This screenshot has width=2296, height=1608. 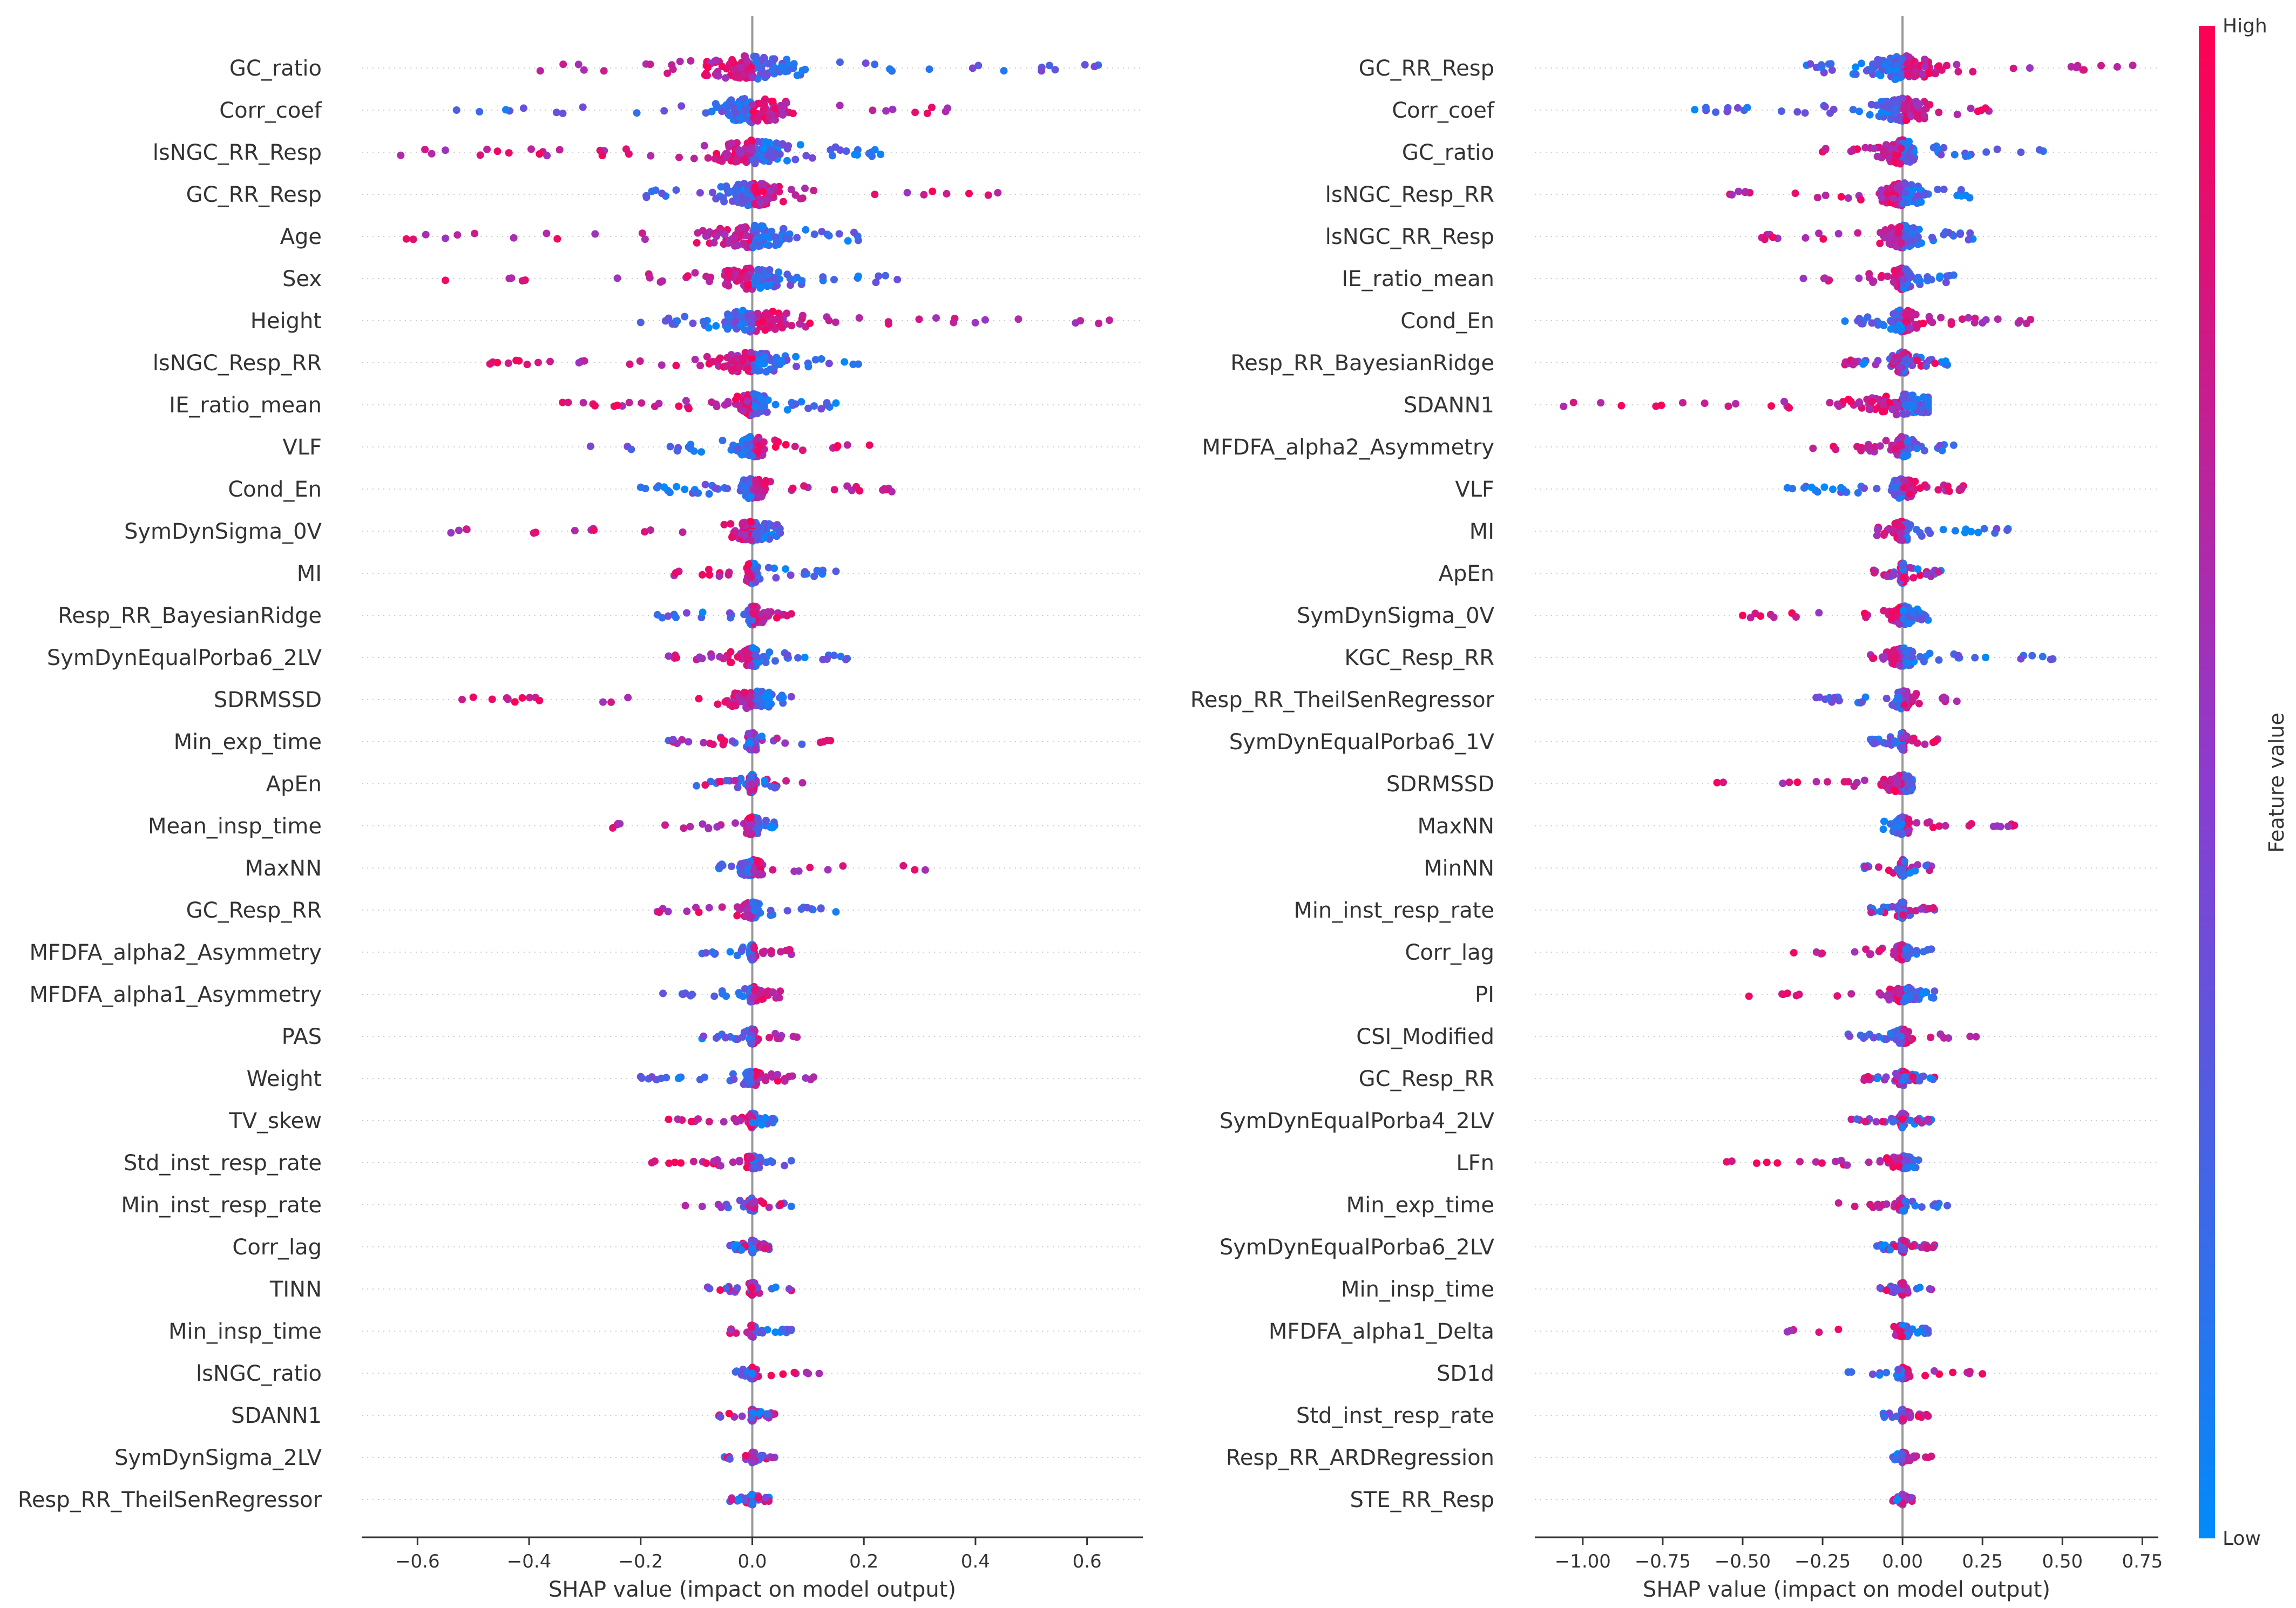 What do you see at coordinates (752, 1589) in the screenshot?
I see `left-x-axis-label: SHAP value (impact on model output)` at bounding box center [752, 1589].